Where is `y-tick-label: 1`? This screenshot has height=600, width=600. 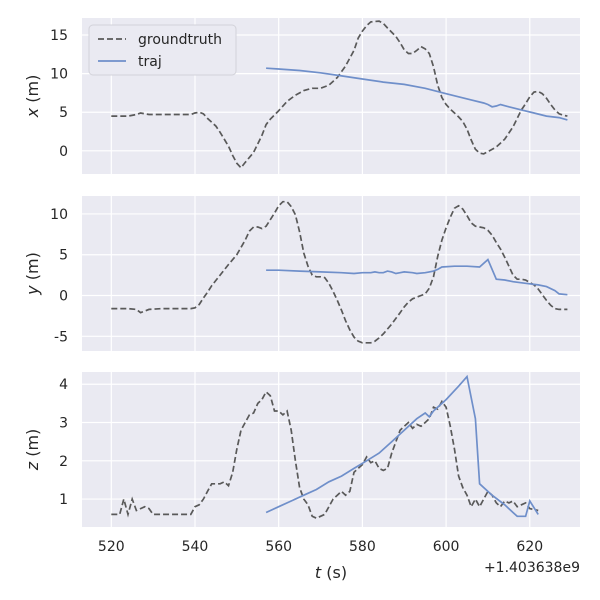 y-tick-label: 1 is located at coordinates (63, 500).